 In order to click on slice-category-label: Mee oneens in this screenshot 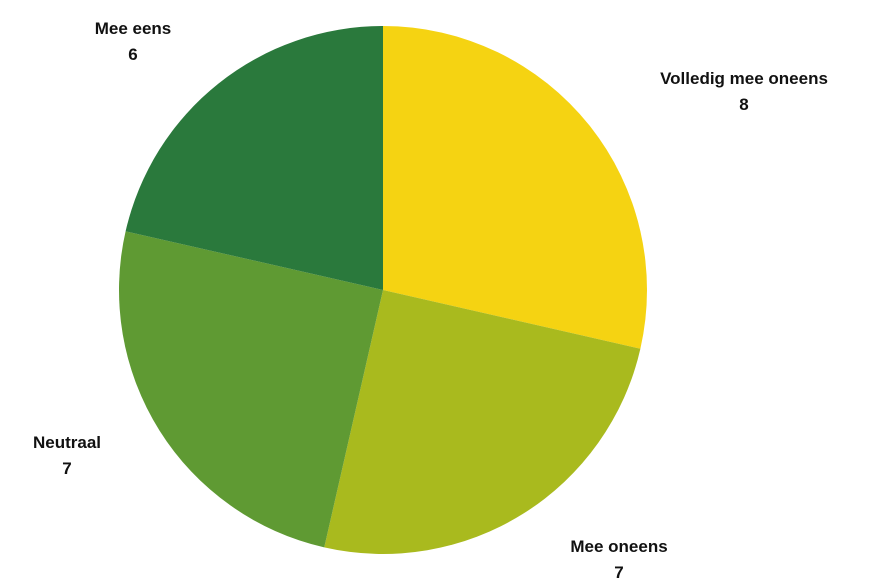, I will do `click(619, 546)`.